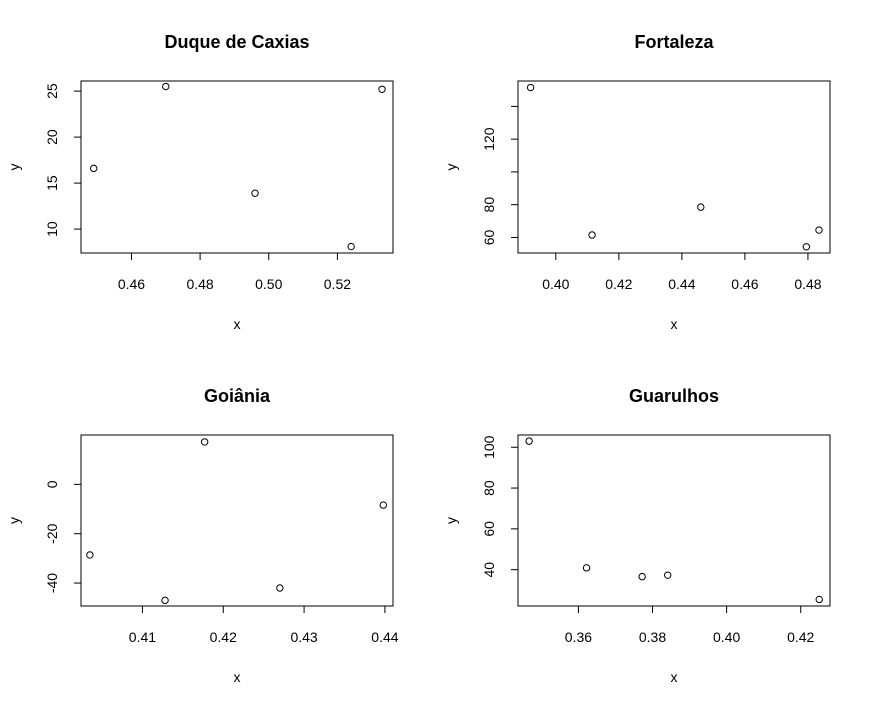  I want to click on x-tick-label: 0.52, so click(337, 284).